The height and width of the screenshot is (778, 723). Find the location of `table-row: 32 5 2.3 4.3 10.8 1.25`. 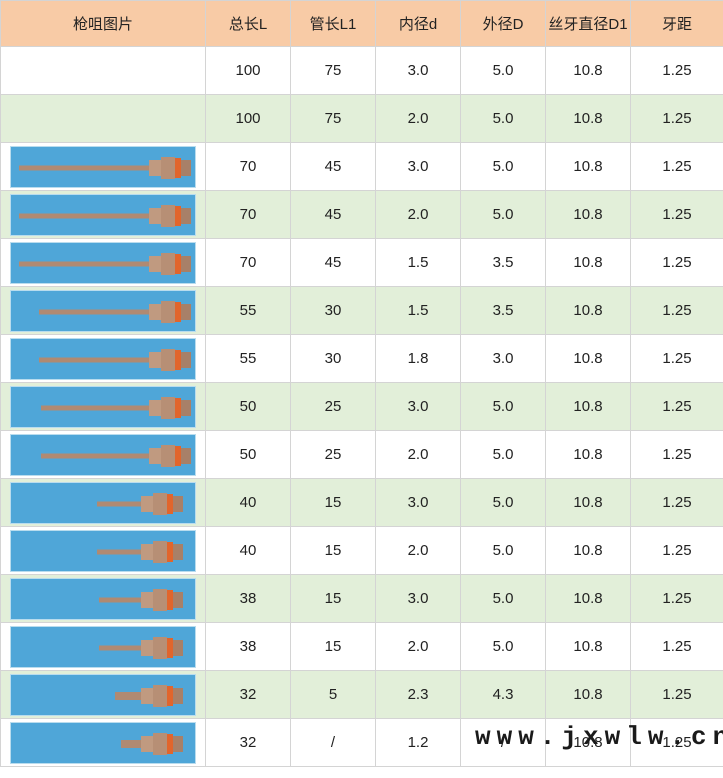

table-row: 32 5 2.3 4.3 10.8 1.25 is located at coordinates (361, 694).